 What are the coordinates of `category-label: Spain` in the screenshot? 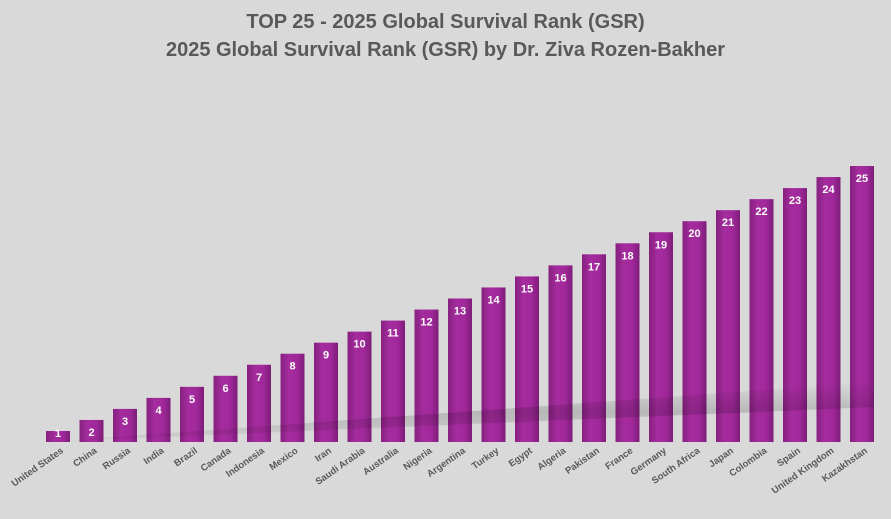 It's located at (789, 457).